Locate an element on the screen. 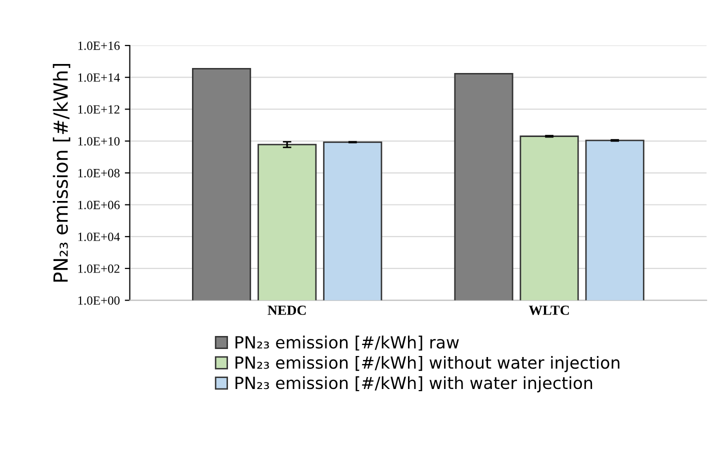  y-tick-label: 1.0E+00 is located at coordinates (99, 300).